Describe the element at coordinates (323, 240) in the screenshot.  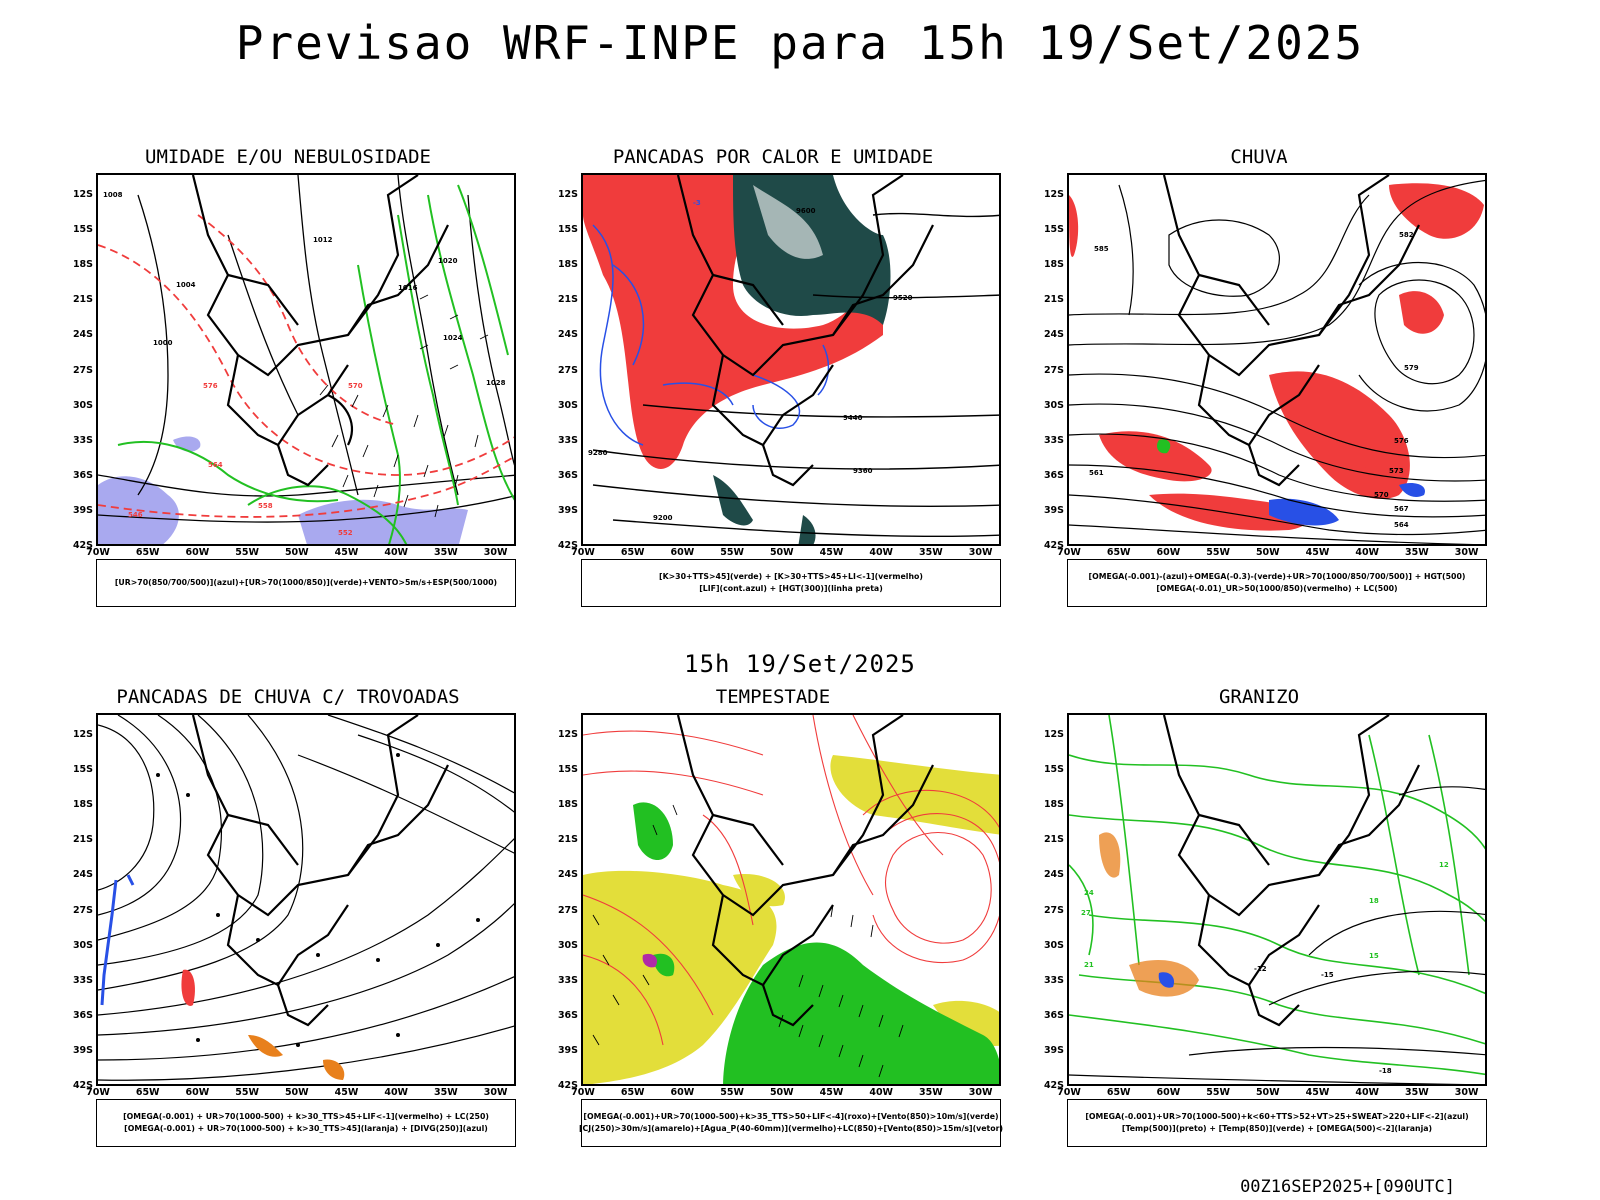
I see `contour-label: 1012` at that location.